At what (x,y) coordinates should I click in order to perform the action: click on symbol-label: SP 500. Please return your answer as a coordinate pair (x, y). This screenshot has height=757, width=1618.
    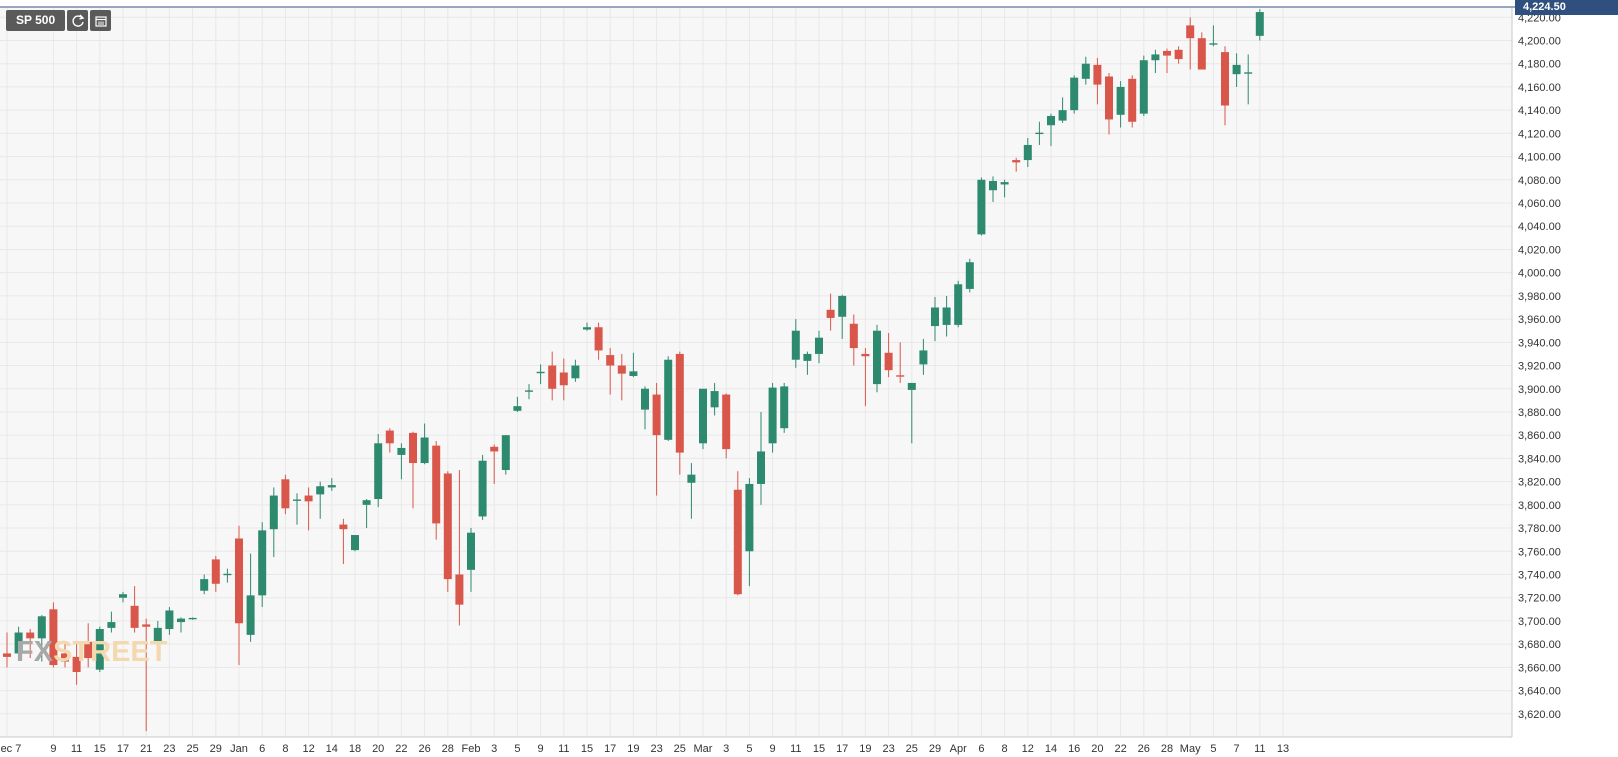
    Looking at the image, I should click on (36, 20).